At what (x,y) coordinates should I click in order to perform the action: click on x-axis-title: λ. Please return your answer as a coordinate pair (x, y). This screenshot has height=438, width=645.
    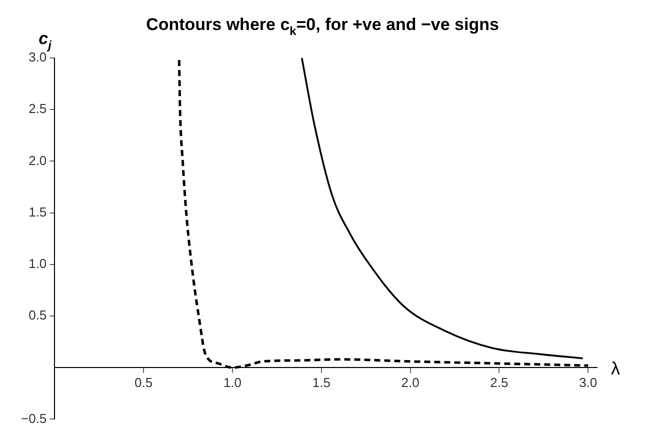
    Looking at the image, I should click on (615, 368).